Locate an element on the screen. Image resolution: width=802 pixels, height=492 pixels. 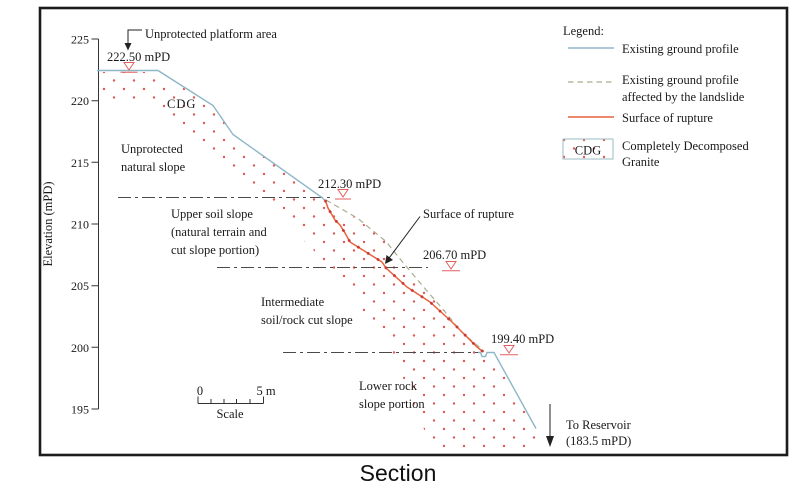
rupture-leader-arrow-icon is located at coordinates (389, 259).